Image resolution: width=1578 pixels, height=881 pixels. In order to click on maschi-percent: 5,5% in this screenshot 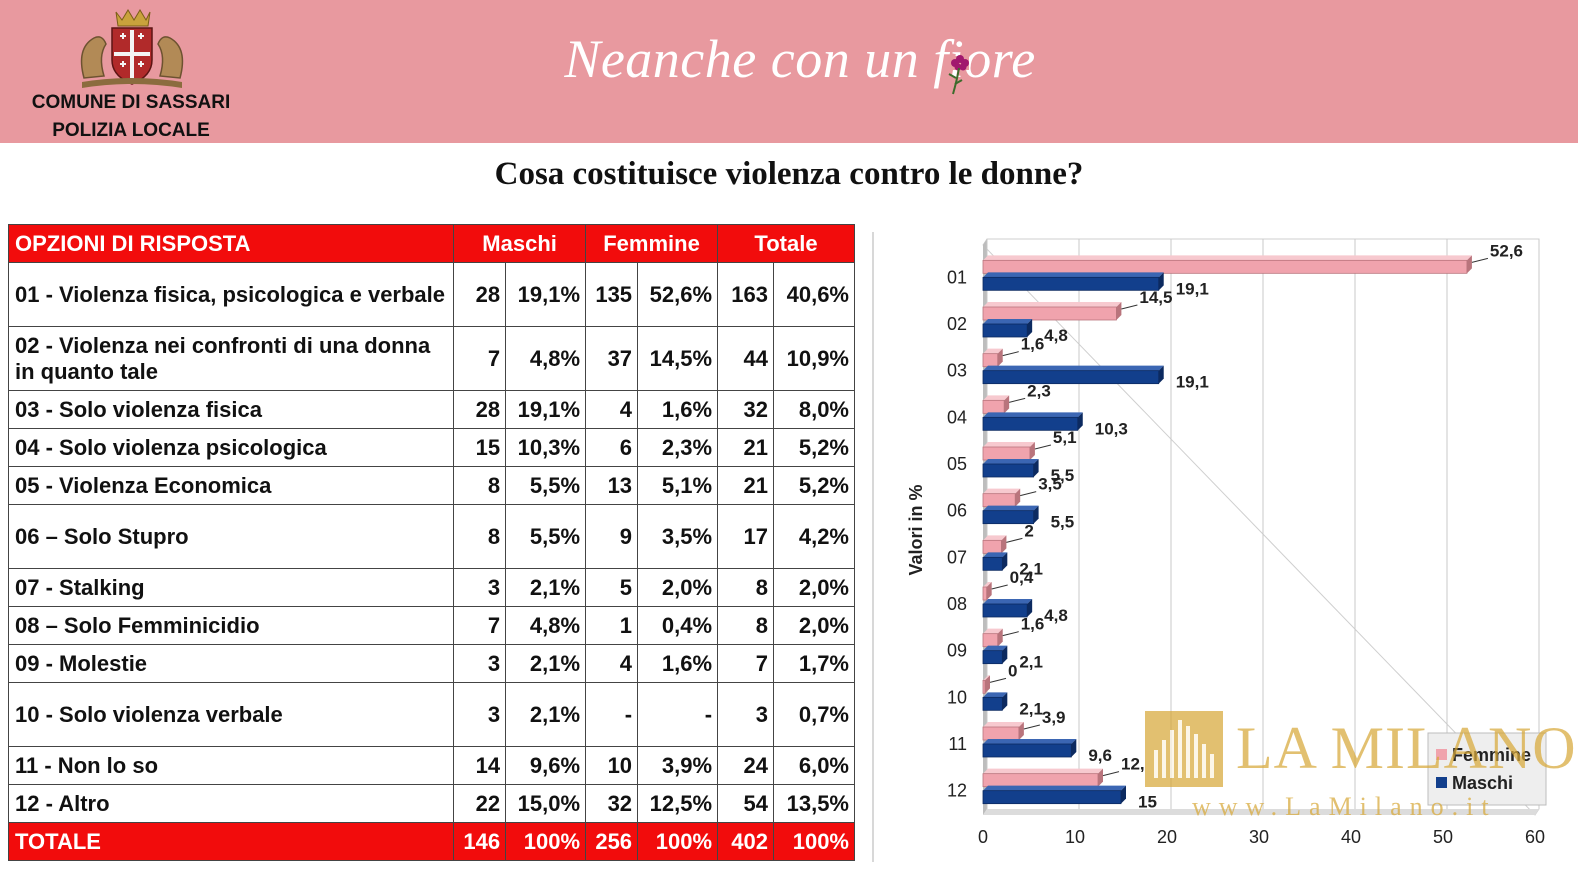, I will do `click(546, 536)`.